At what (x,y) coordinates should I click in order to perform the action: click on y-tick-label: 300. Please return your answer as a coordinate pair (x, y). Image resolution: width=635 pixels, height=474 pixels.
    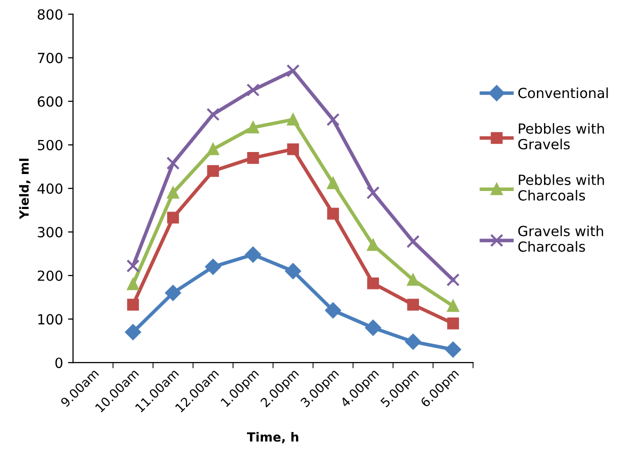
    Looking at the image, I should click on (50, 232).